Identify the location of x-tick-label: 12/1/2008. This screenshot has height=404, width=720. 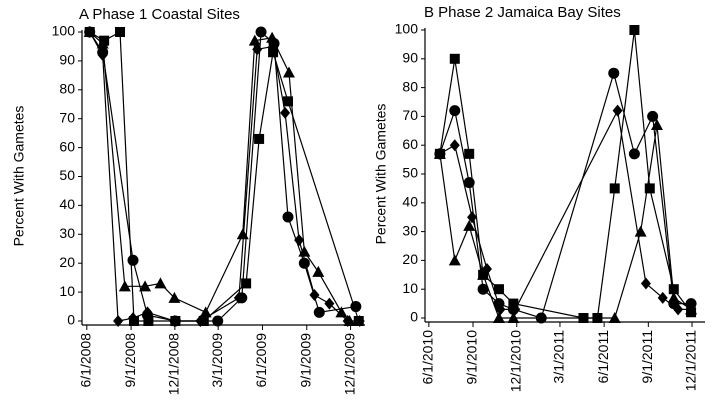
(174, 364).